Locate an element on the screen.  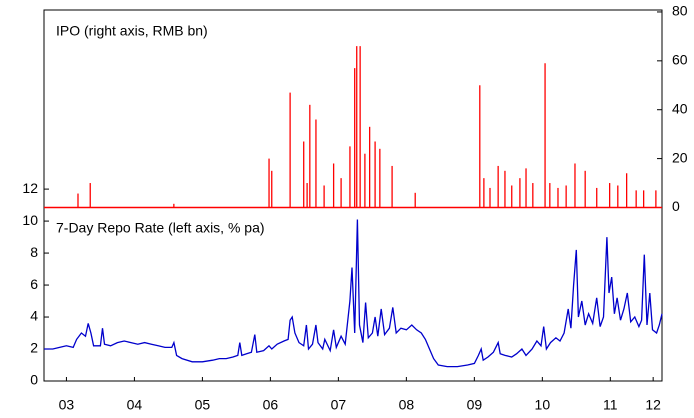
y-tick-label: 4 is located at coordinates (34, 316).